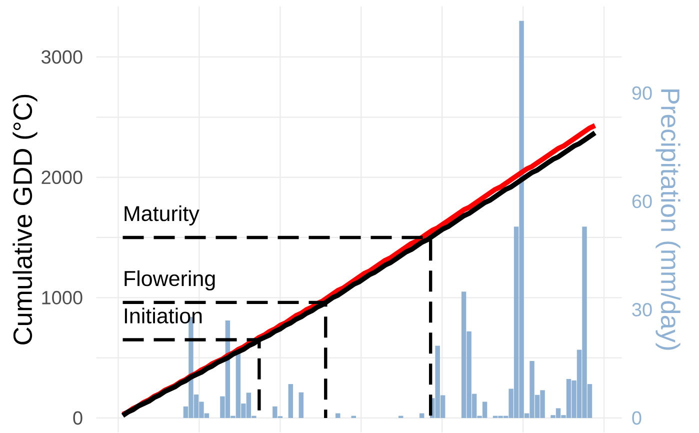 The width and height of the screenshot is (699, 433). I want to click on ref-line-label: Maturity, so click(162, 215).